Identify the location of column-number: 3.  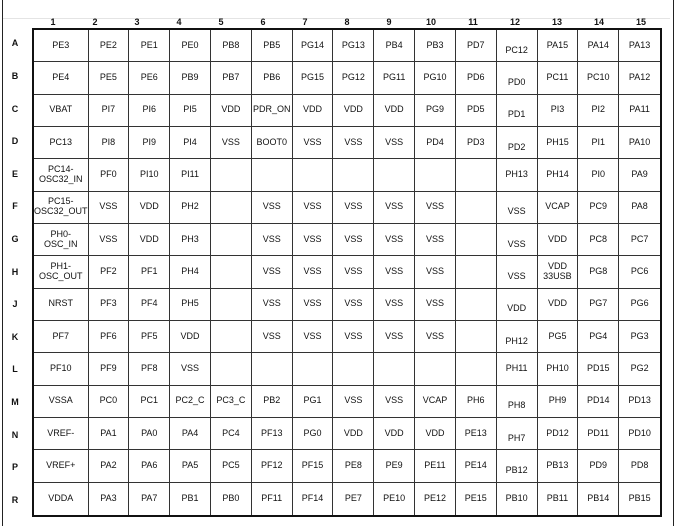
(137, 22).